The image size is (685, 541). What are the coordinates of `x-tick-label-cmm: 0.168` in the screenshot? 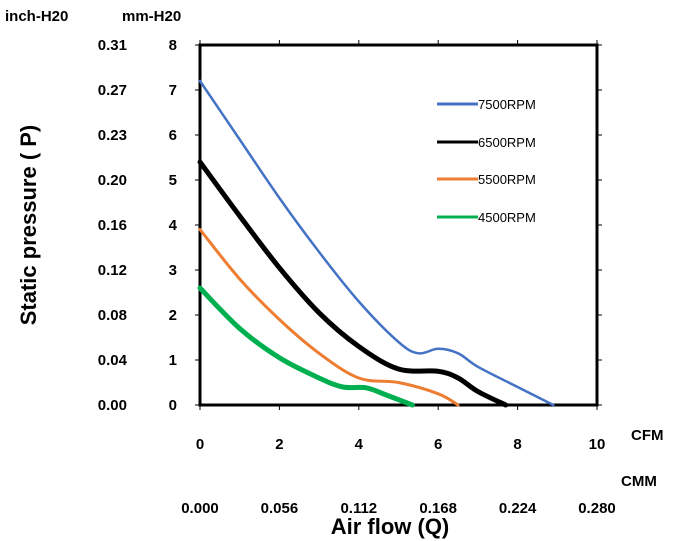 It's located at (438, 508).